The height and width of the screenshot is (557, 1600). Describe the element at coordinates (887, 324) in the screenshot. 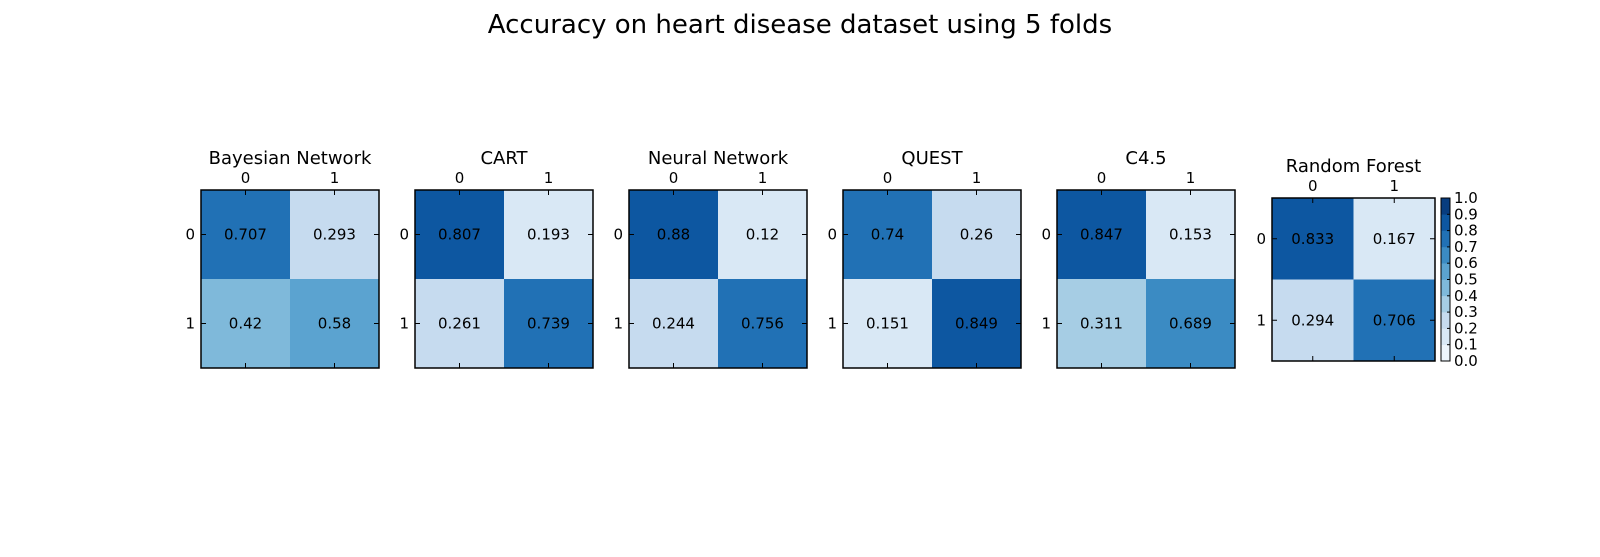

I see `cell-value-label: 0.151` at that location.